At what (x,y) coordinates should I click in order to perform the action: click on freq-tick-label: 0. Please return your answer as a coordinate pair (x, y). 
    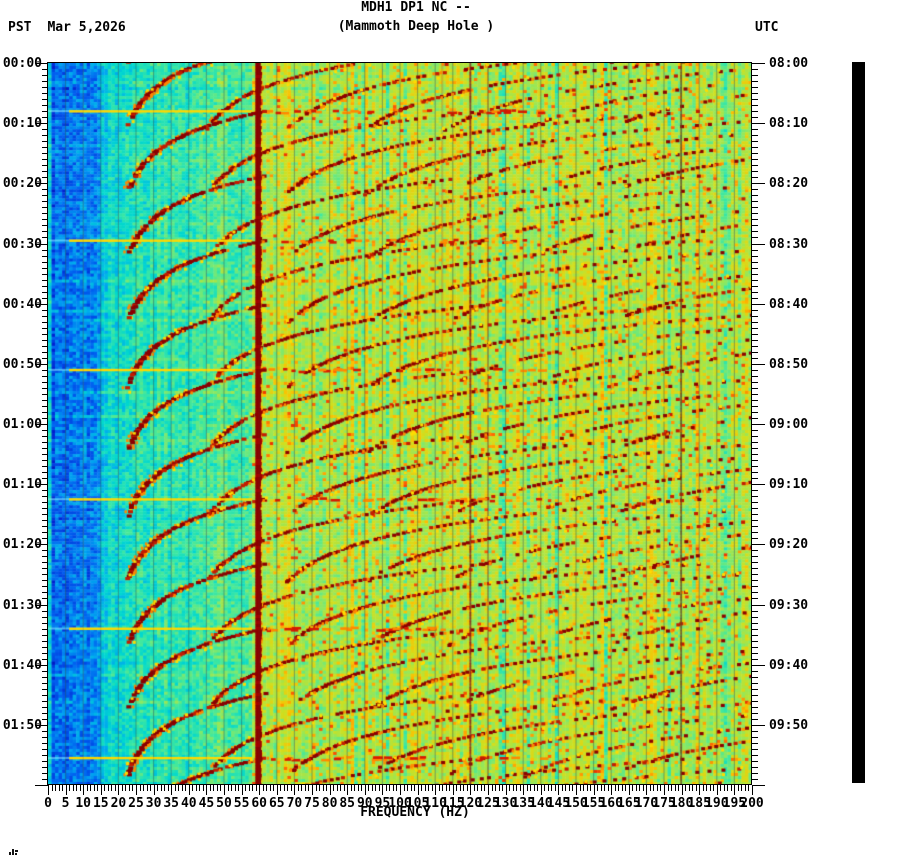
    Looking at the image, I should click on (48, 803).